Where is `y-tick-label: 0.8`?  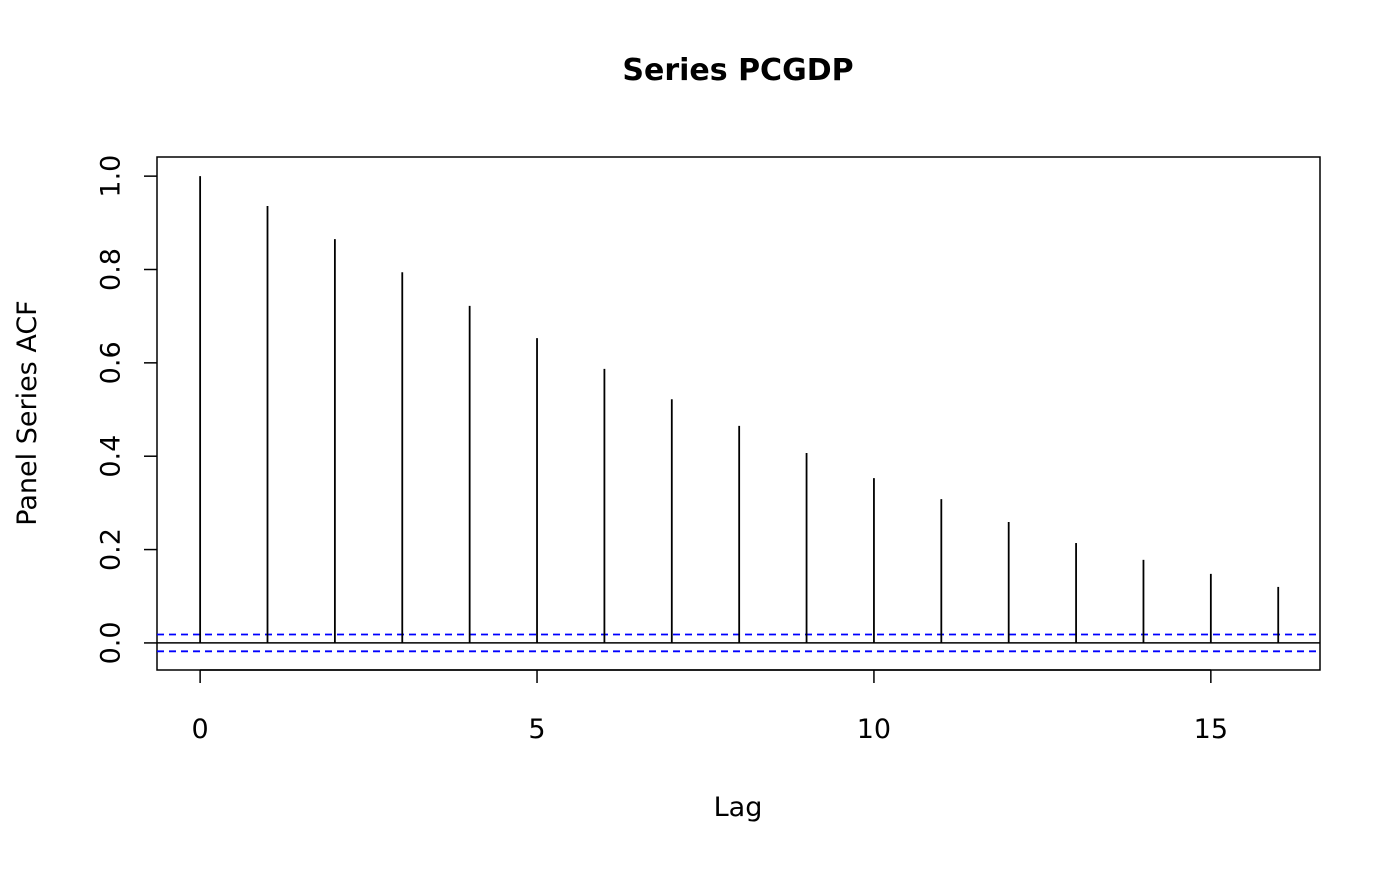 y-tick-label: 0.8 is located at coordinates (110, 269).